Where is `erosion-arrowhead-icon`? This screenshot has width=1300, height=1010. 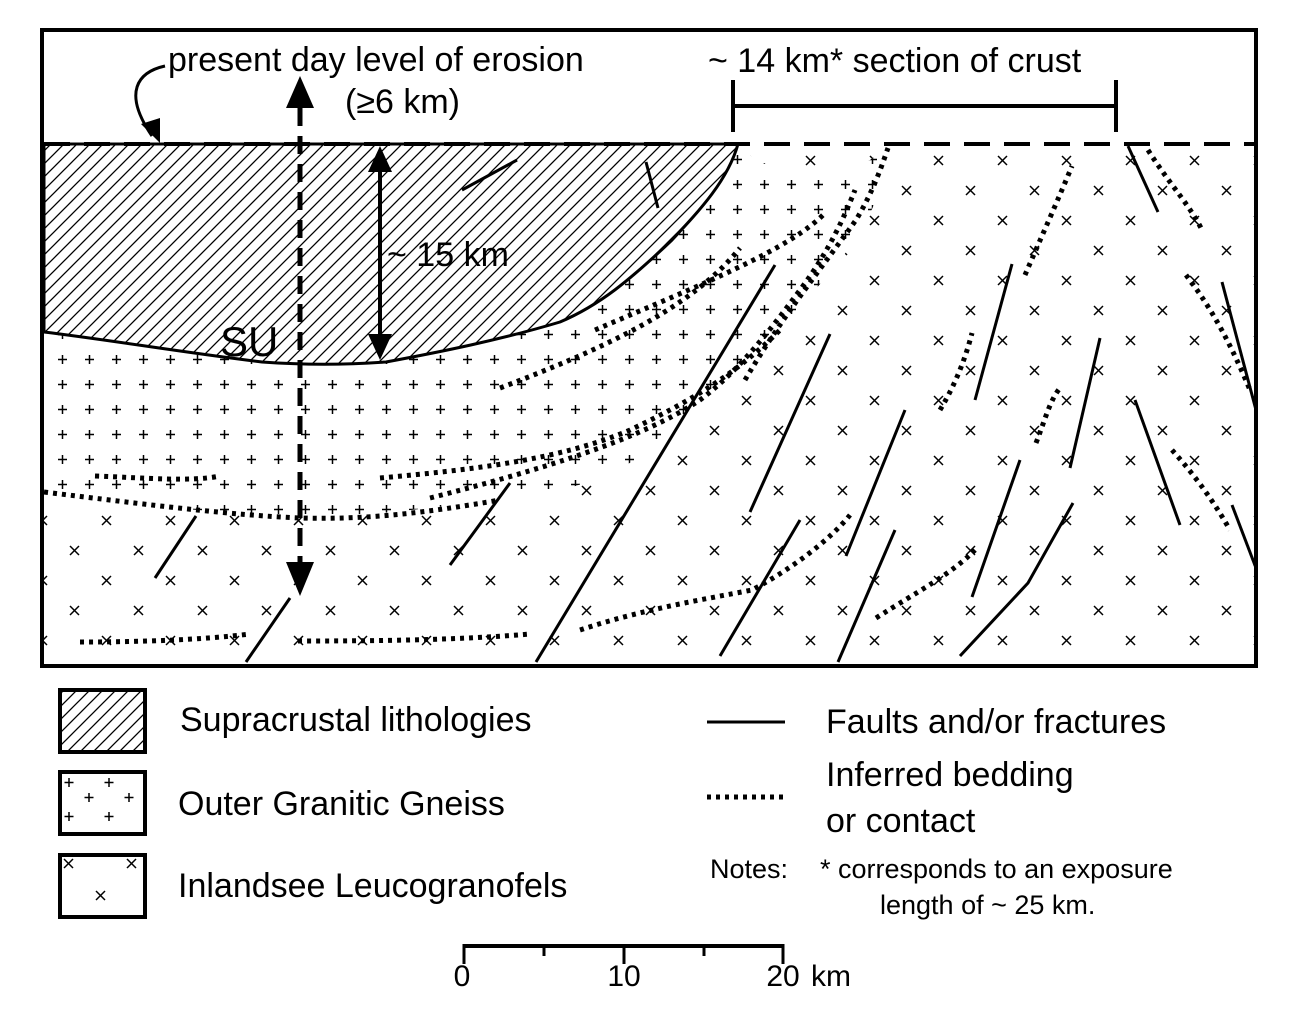
erosion-arrowhead-icon is located at coordinates (150, 130).